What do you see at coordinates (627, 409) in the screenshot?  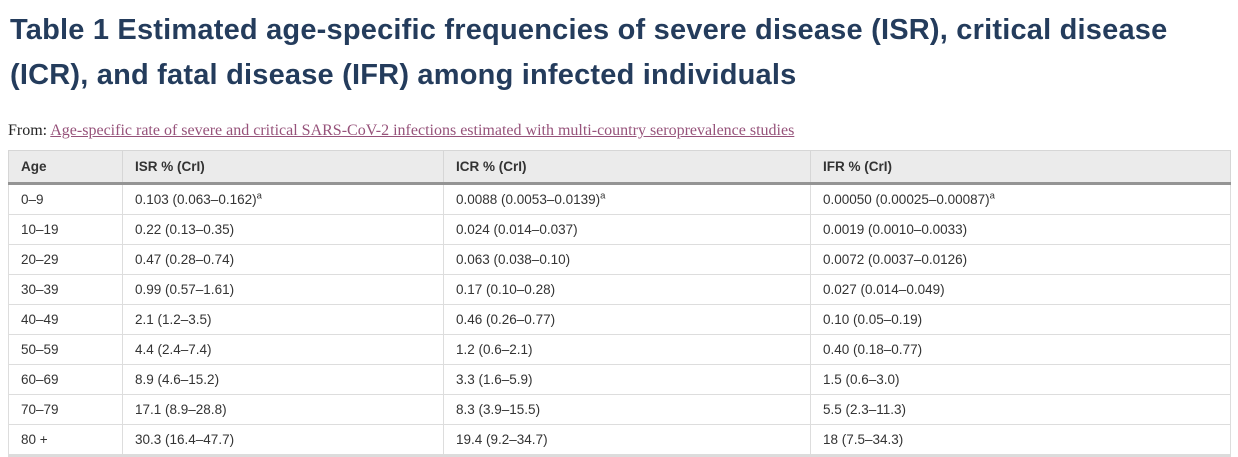 I see `cell-icr: 8.3 (3.9–15.5)` at bounding box center [627, 409].